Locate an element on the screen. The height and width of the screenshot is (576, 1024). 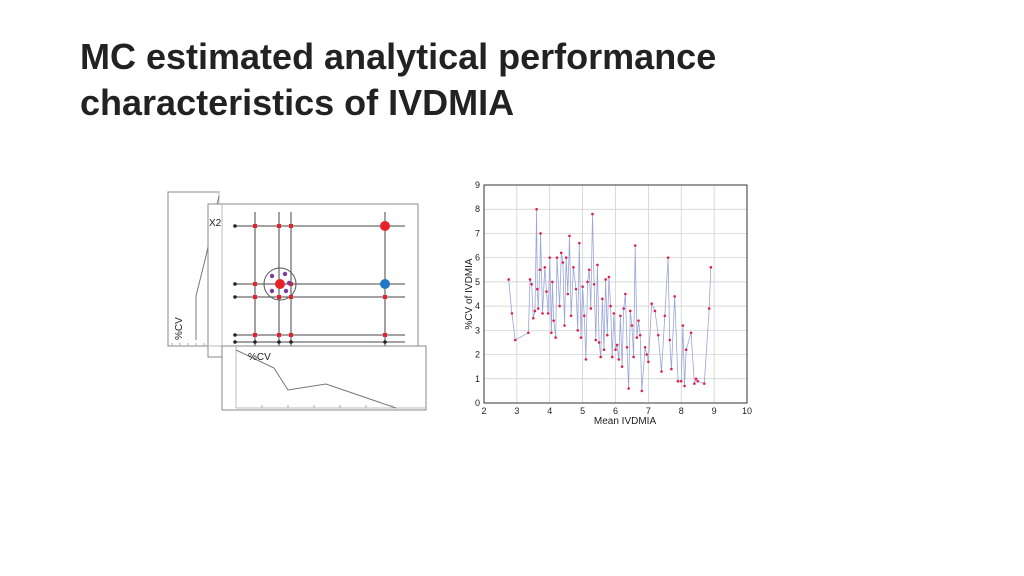
y-tick-label-3: 3 is located at coordinates (477, 330).